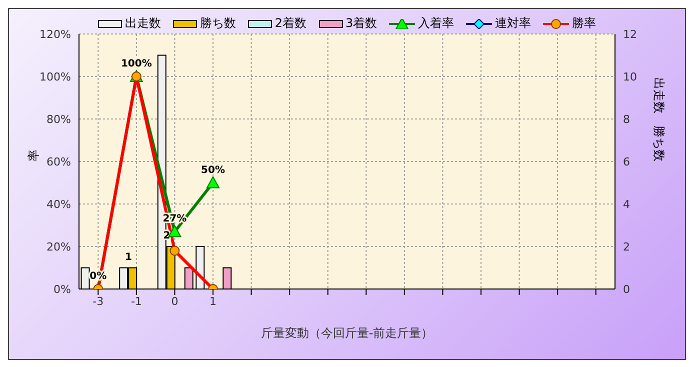 This screenshot has width=694, height=367. Describe the element at coordinates (626, 247) in the screenshot. I see `y2-tick-label: 2` at that location.